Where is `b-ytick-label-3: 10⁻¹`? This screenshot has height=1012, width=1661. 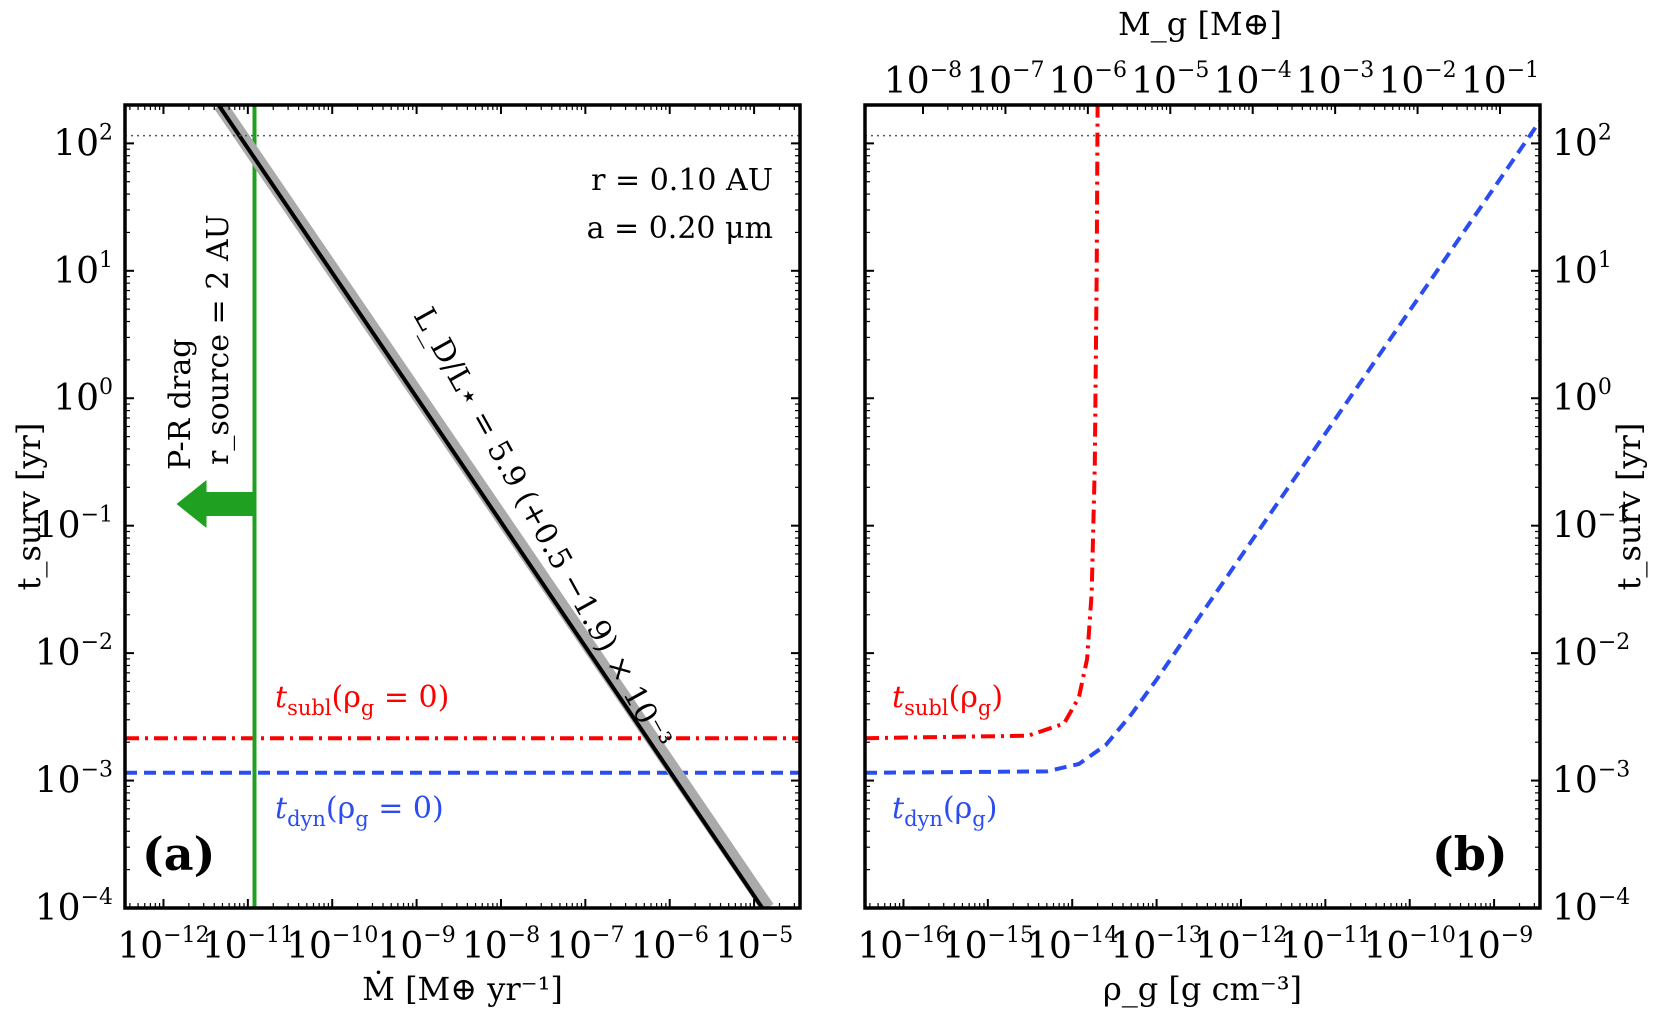
b-ytick-label-3: 10⁻¹ is located at coordinates (1591, 525).